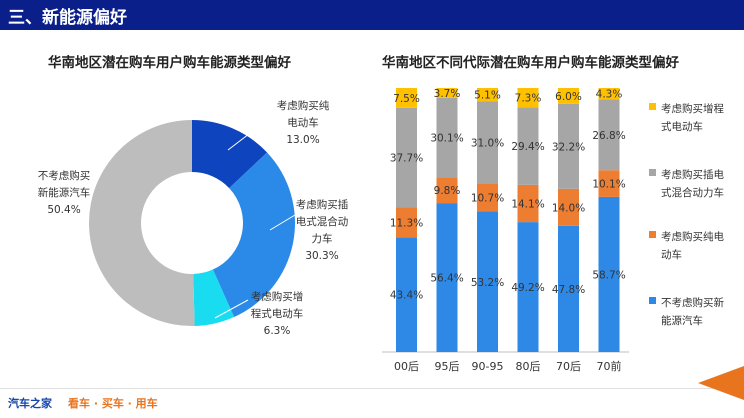 Image resolution: width=744 pixels, height=418 pixels. What do you see at coordinates (169, 63) in the screenshot?
I see `donut-chart-title: 华南地区潜在购车用户购车能源类型偏好` at bounding box center [169, 63].